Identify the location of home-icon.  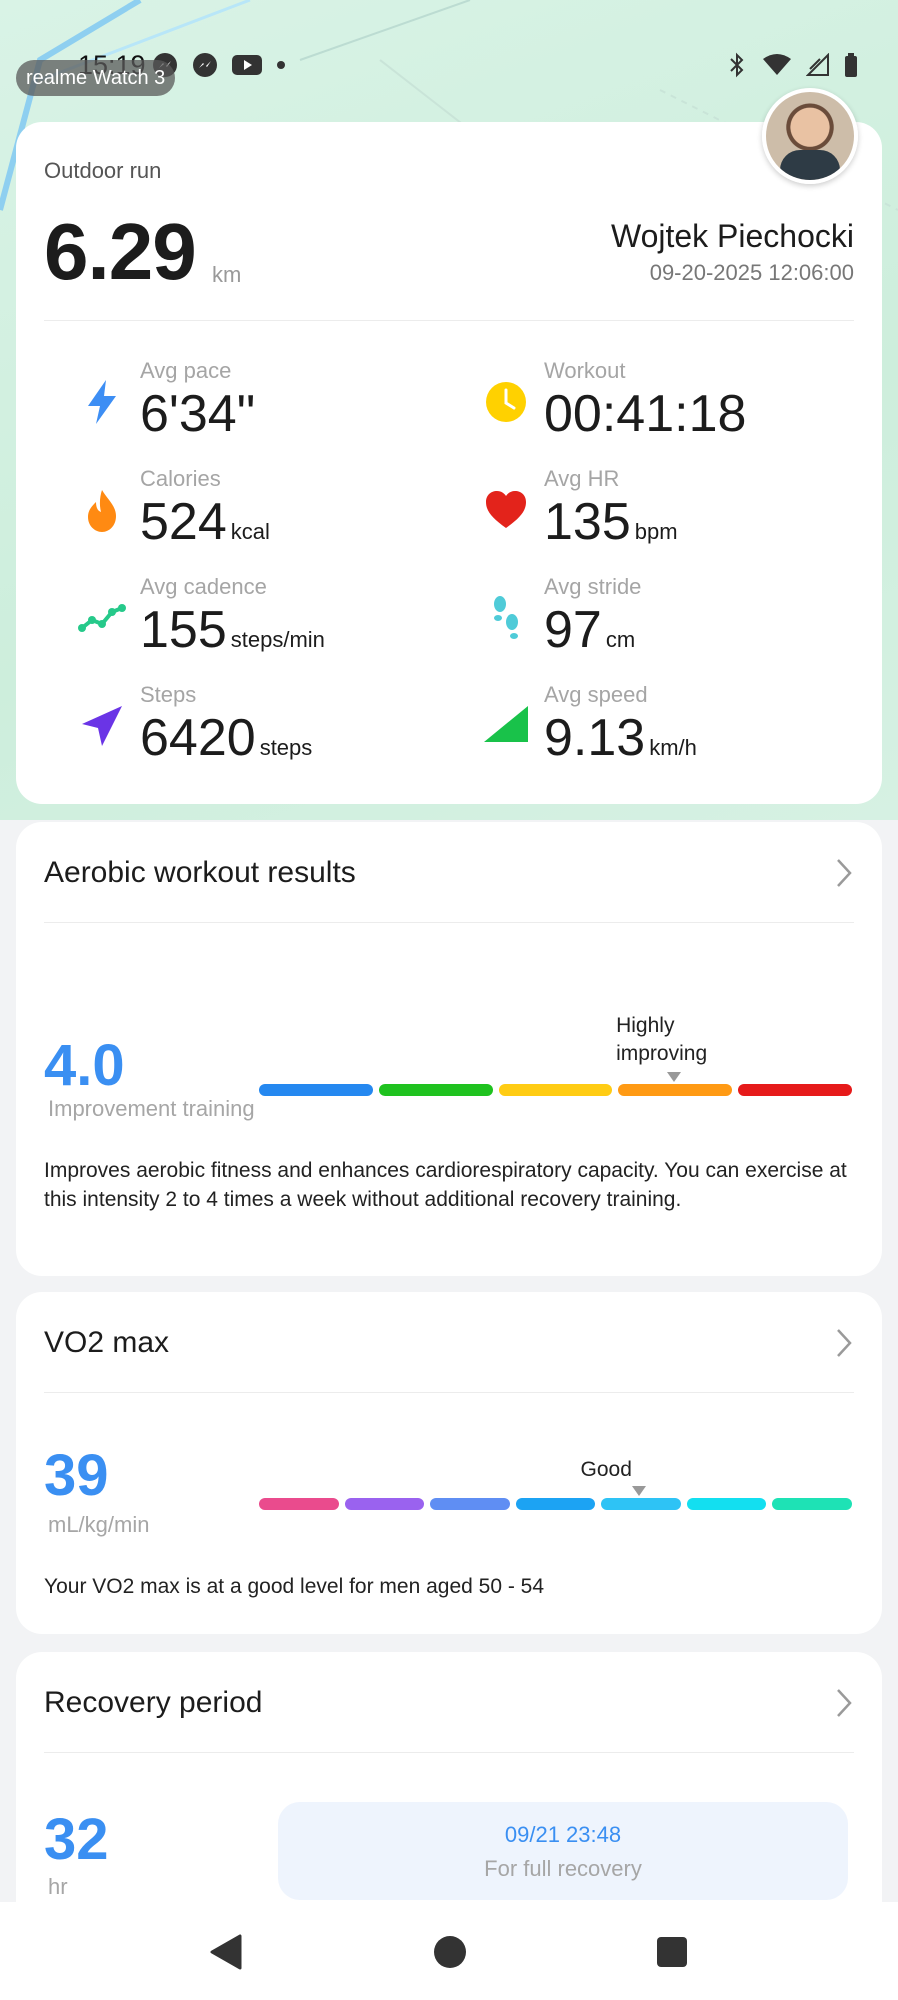
(450, 1952).